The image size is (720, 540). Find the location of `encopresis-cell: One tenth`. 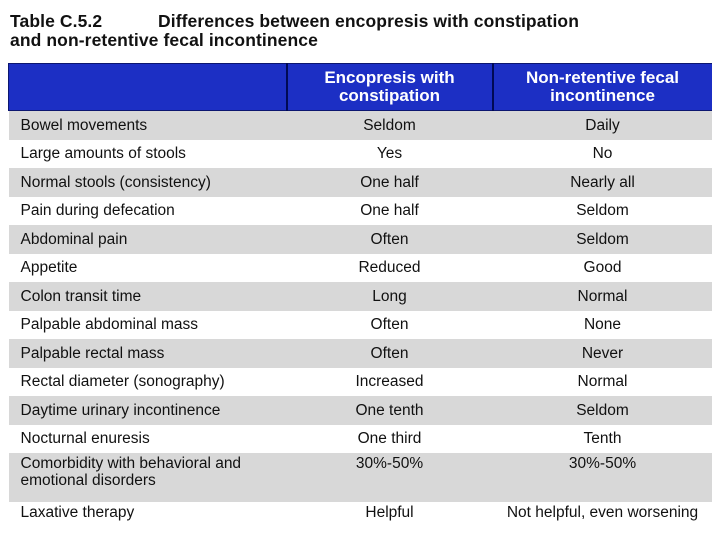

encopresis-cell: One tenth is located at coordinates (389, 410).